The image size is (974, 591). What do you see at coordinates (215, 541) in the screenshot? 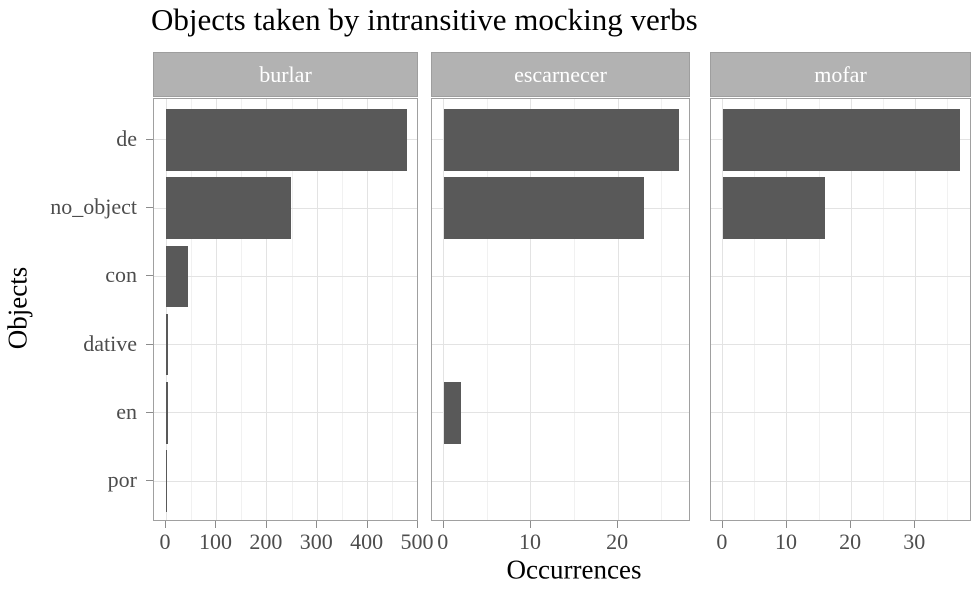
I see `x-axis-tick-label: 100` at bounding box center [215, 541].